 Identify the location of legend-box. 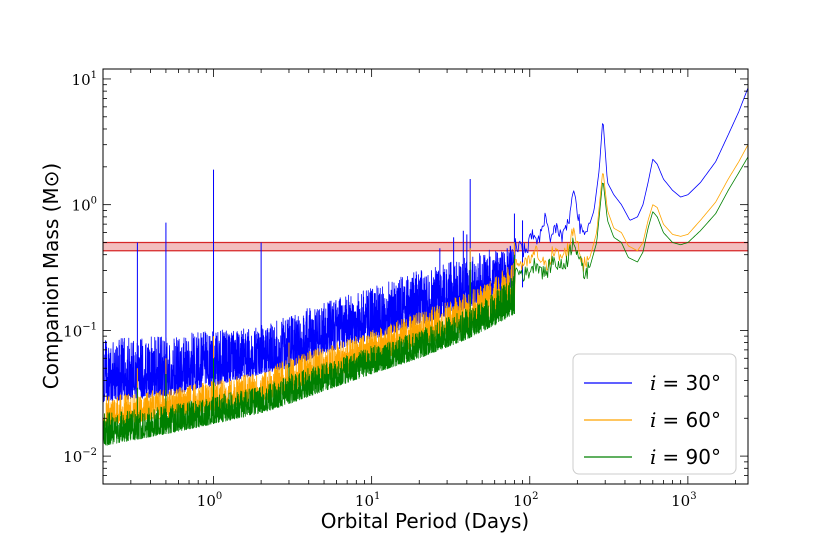
(654, 414).